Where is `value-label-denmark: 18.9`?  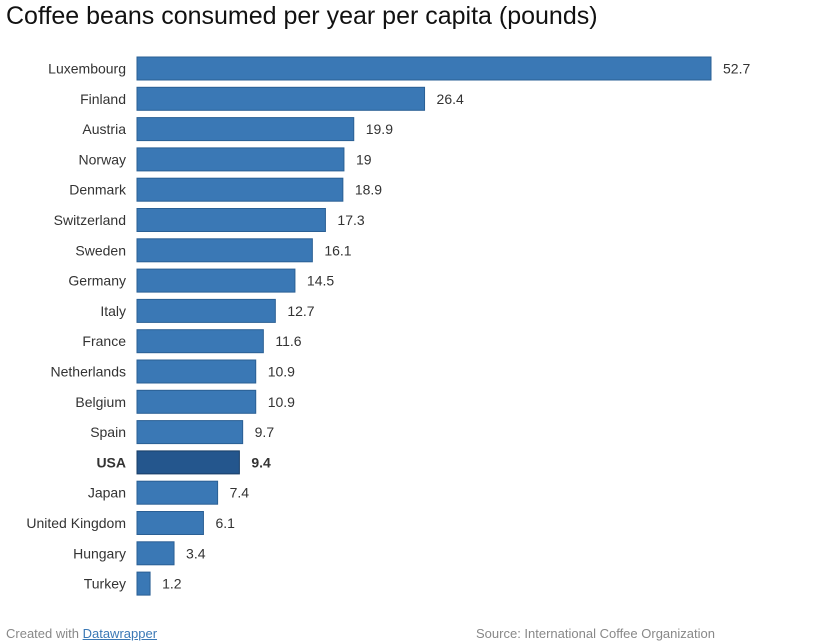
value-label-denmark: 18.9 is located at coordinates (368, 190).